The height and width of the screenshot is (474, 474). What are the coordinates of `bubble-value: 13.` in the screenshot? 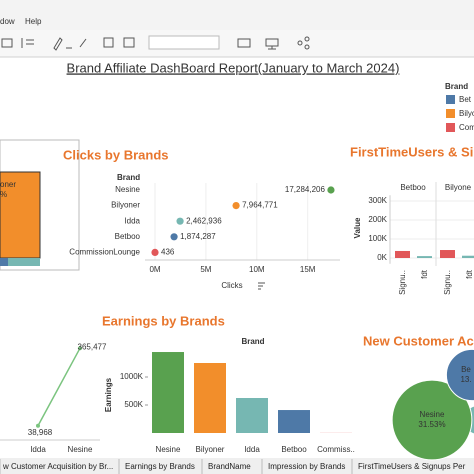 It's located at (465, 379).